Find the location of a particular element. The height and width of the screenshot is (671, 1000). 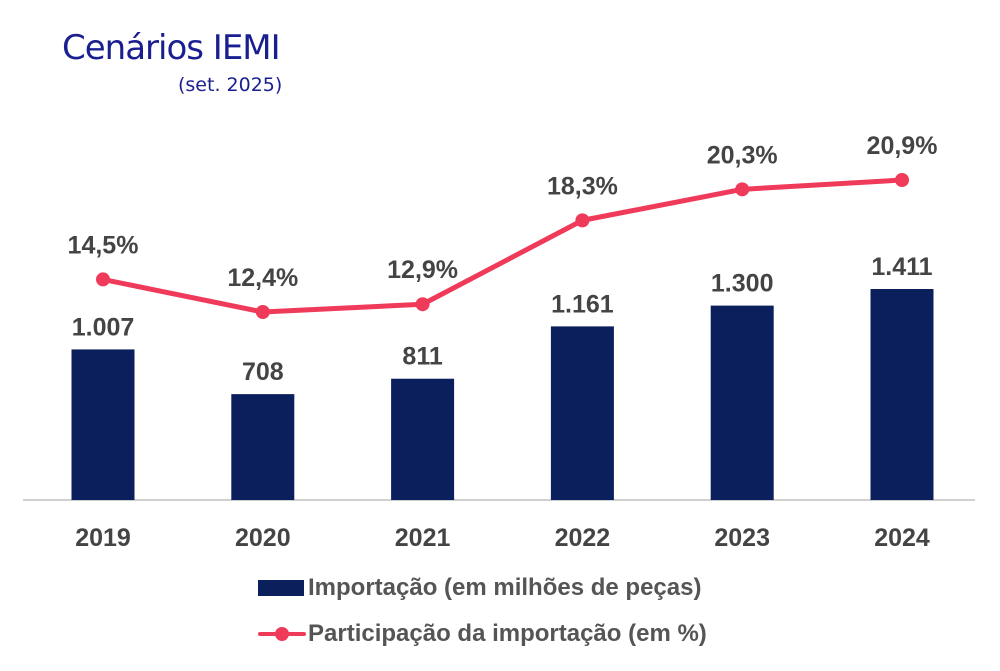

bar-2023 is located at coordinates (742, 402).